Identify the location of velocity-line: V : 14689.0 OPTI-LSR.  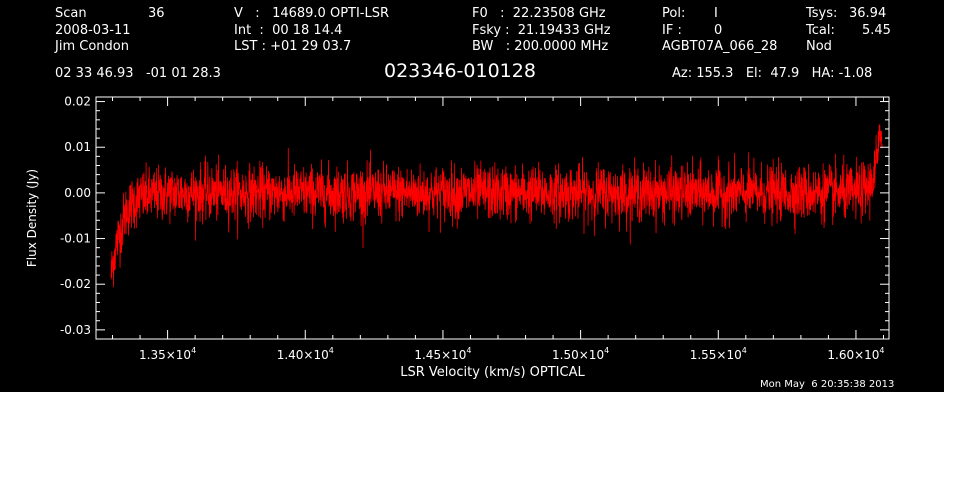
(312, 13).